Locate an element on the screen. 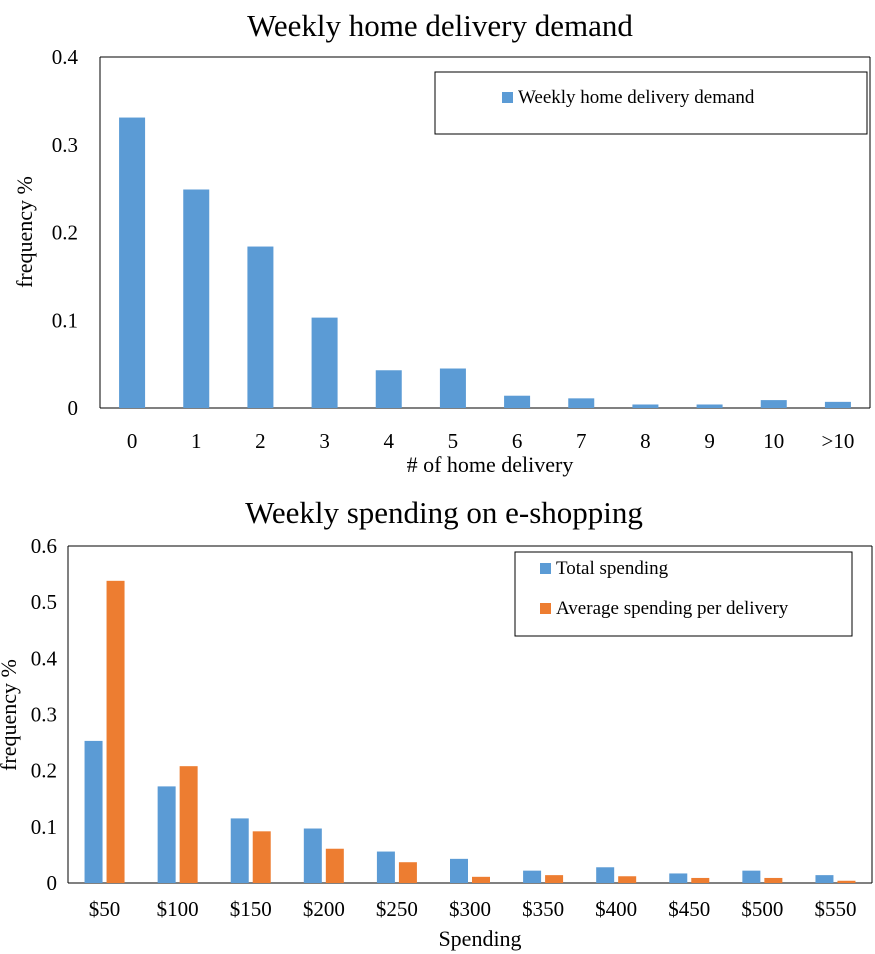  x-tick-label: $200 is located at coordinates (324, 909).